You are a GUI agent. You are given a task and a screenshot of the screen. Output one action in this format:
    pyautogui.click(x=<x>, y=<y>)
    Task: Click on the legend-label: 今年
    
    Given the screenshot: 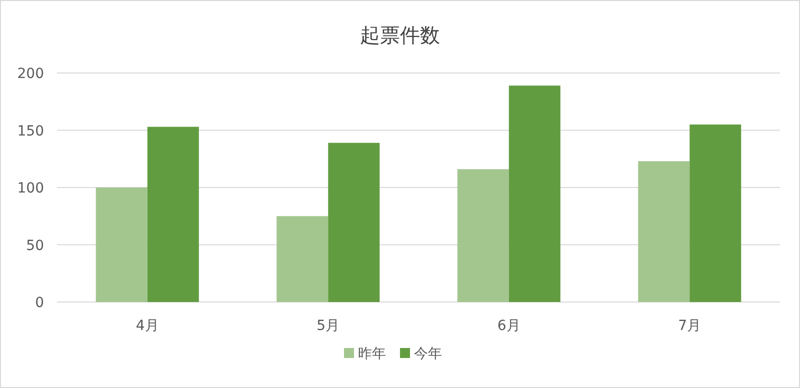 What is the action you would take?
    pyautogui.click(x=428, y=354)
    